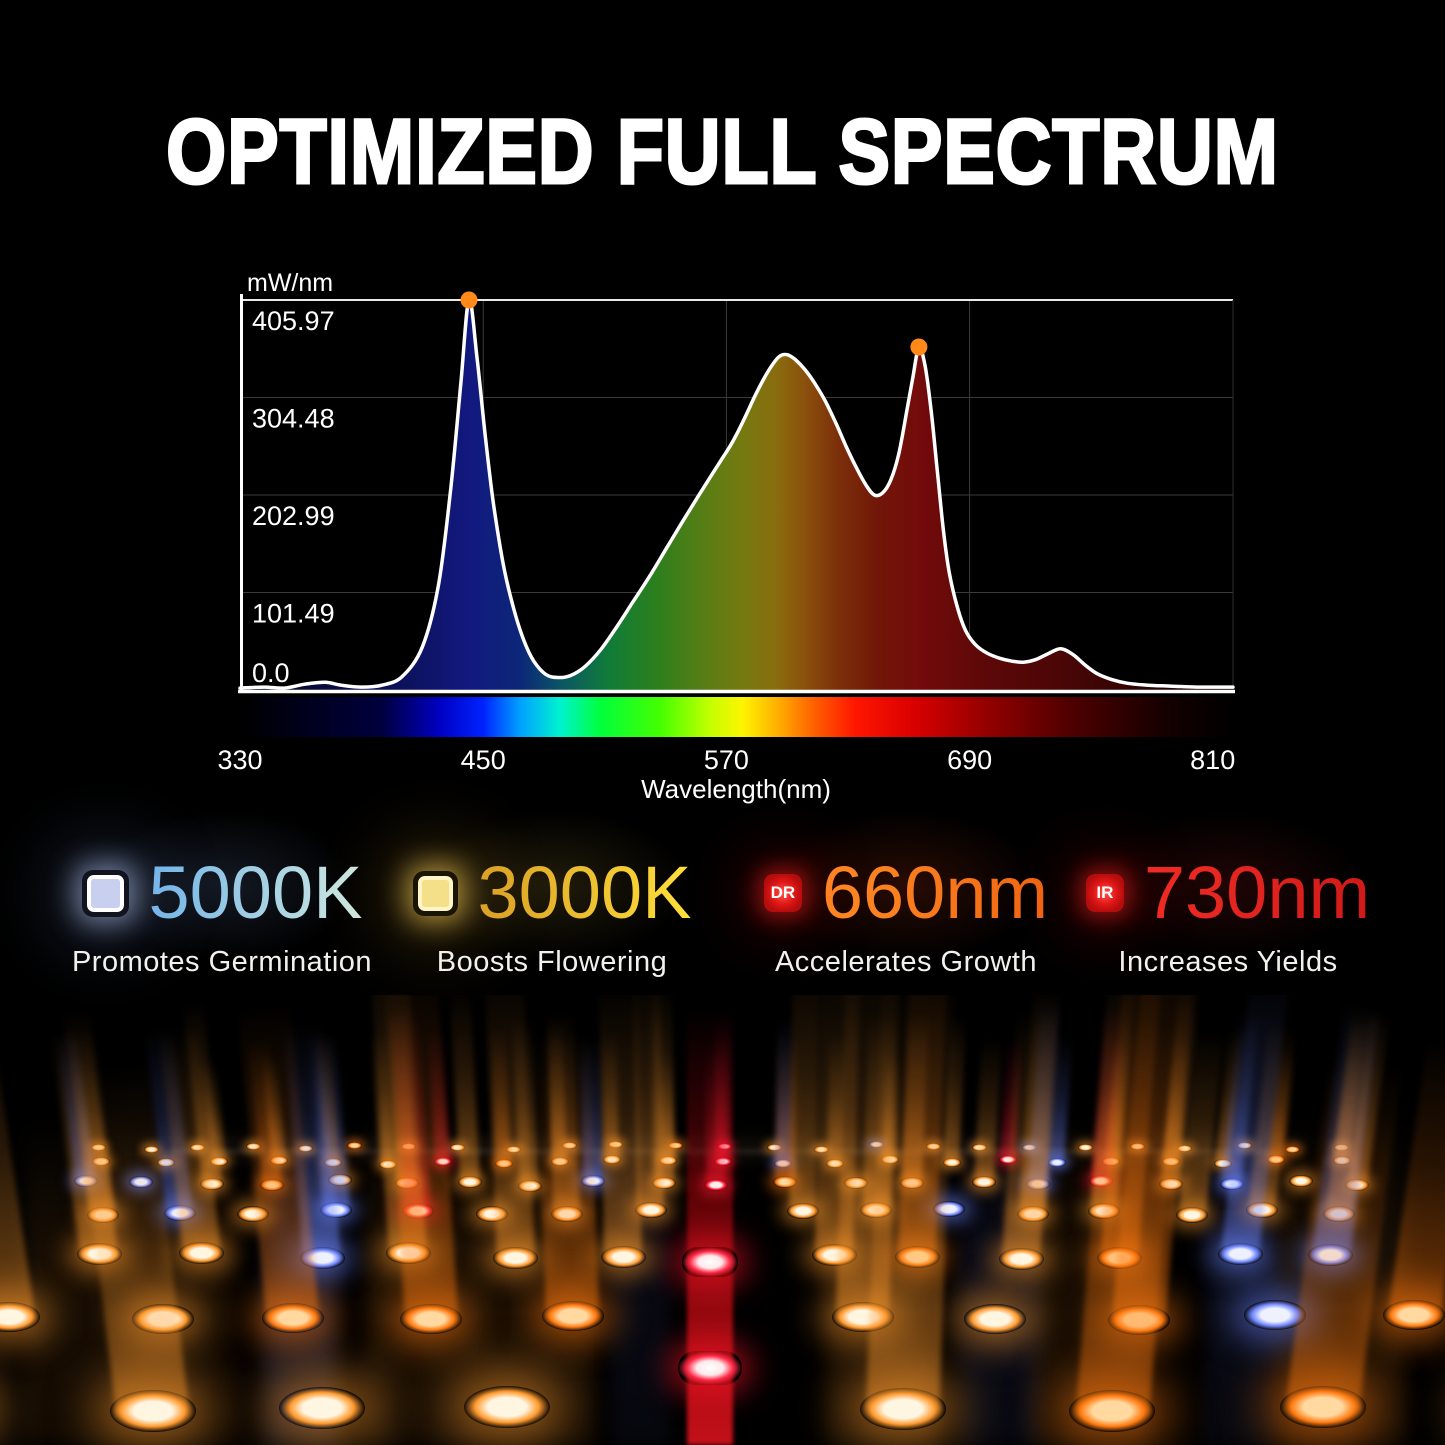  Describe the element at coordinates (483, 760) in the screenshot. I see `x-tick-label: 450` at that location.